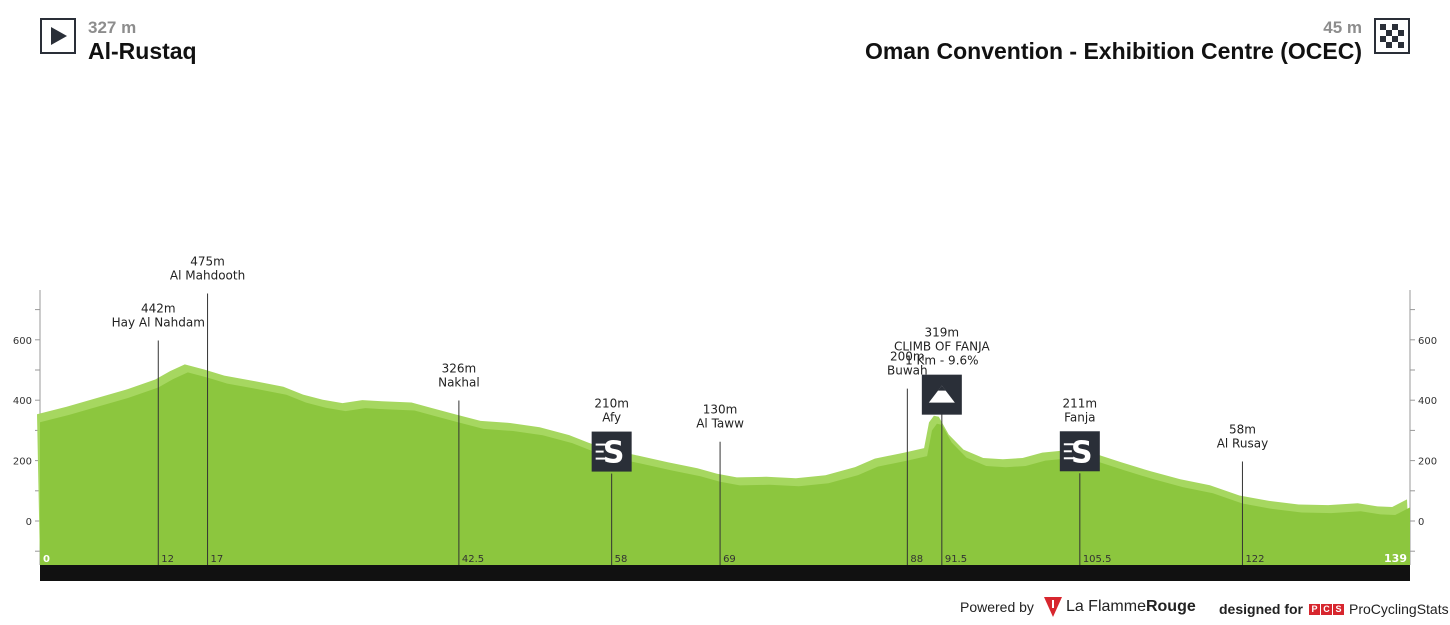  Describe the element at coordinates (1427, 462) in the screenshot. I see `y-tick-label-right: 200` at that location.